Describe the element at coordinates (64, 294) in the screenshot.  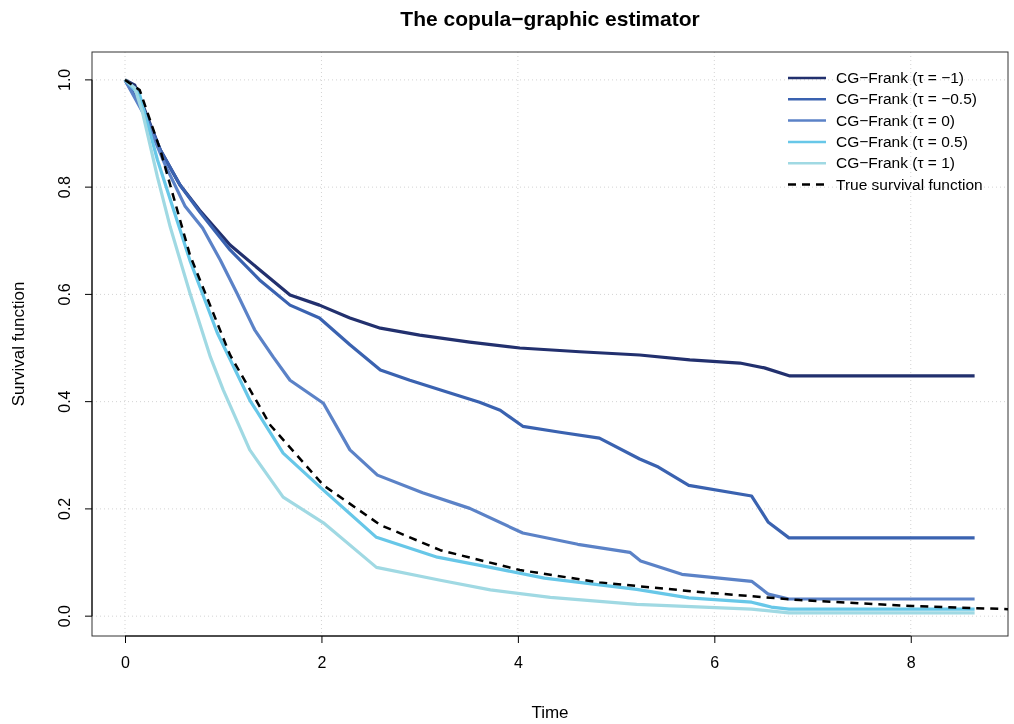
I see `y-tick-label: 0.6` at that location.